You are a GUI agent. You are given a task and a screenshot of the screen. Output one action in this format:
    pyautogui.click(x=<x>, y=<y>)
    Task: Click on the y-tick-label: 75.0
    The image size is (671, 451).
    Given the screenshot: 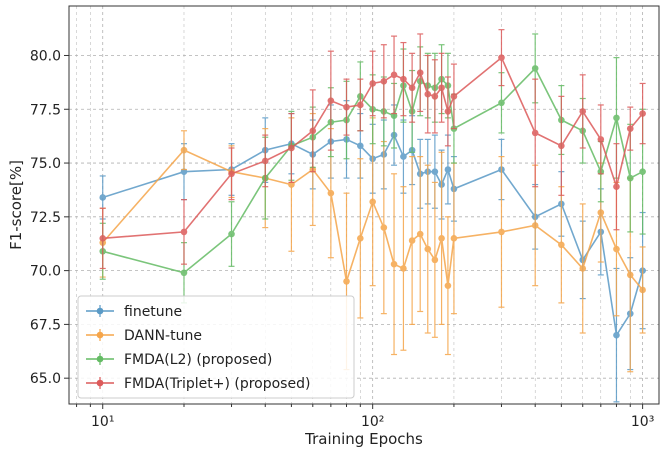 What is the action you would take?
    pyautogui.click(x=45, y=164)
    